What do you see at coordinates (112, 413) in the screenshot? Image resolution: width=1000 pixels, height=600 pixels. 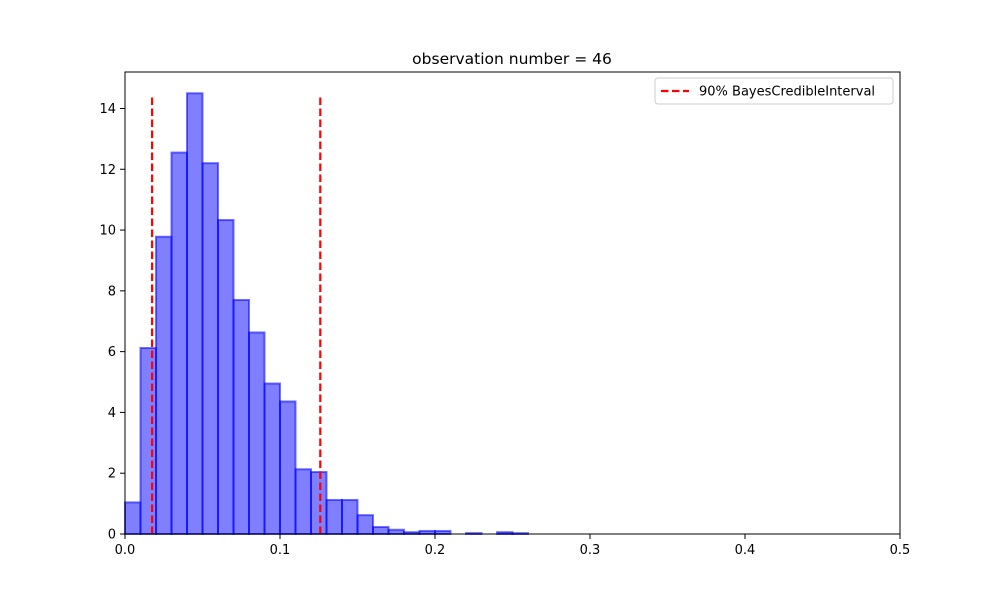 I see `y-tick-label: 4` at bounding box center [112, 413].